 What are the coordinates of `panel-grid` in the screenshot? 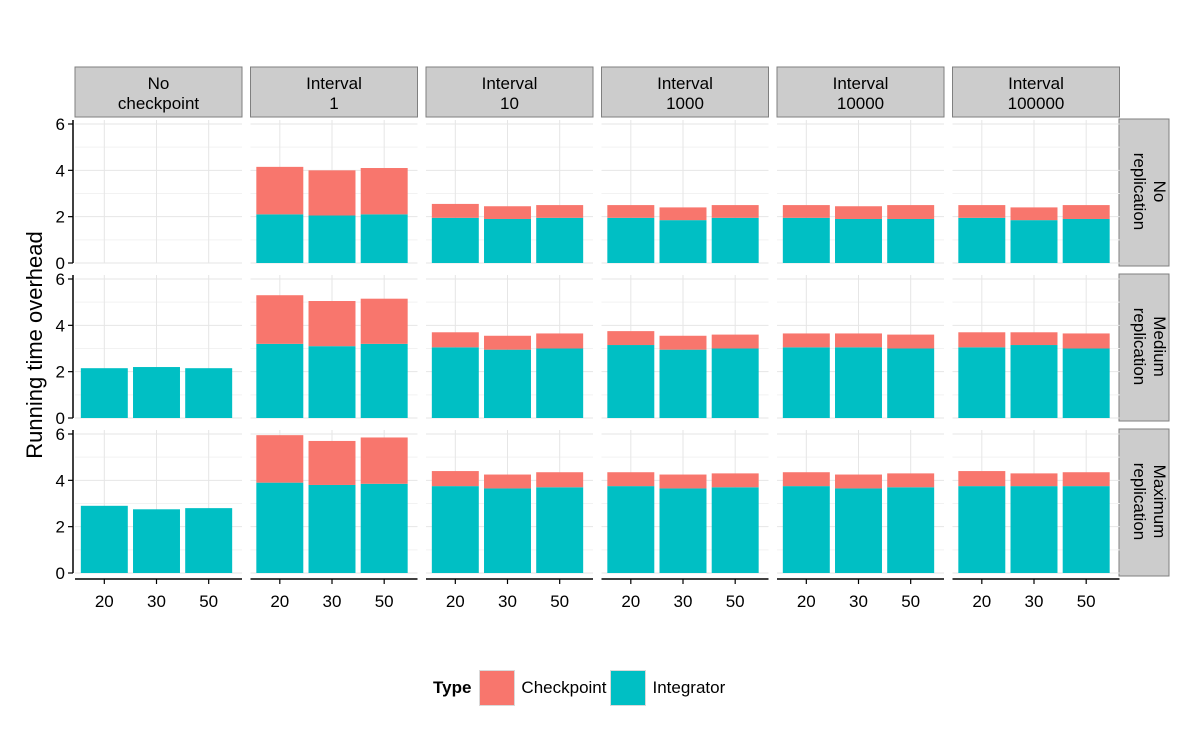 It's located at (158, 192).